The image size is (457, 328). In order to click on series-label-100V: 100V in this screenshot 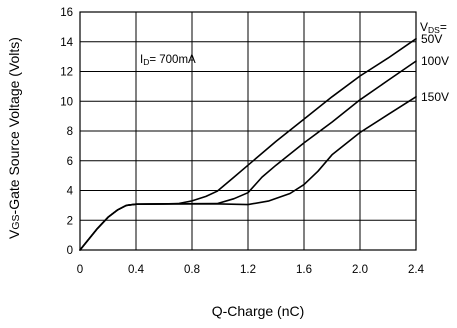, I will do `click(435, 61)`.